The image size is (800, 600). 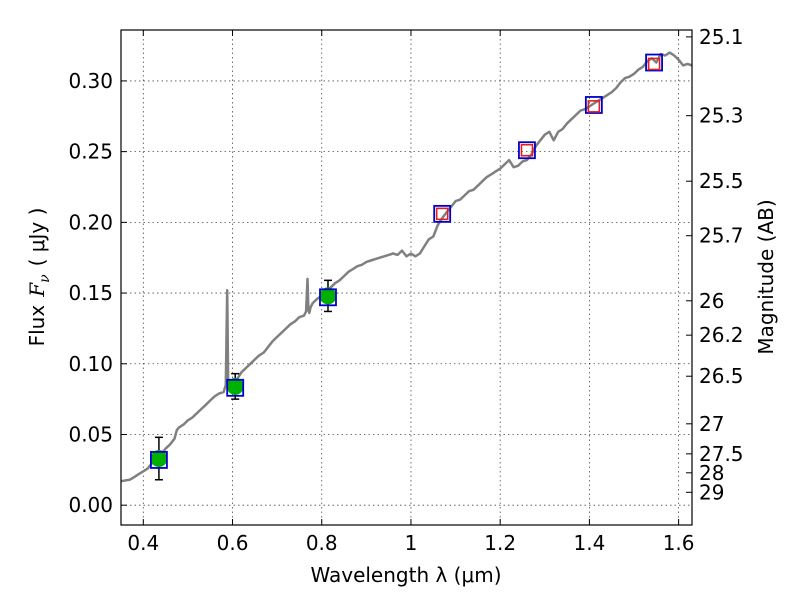 I want to click on x-tick-label: 0.8, so click(x=322, y=543).